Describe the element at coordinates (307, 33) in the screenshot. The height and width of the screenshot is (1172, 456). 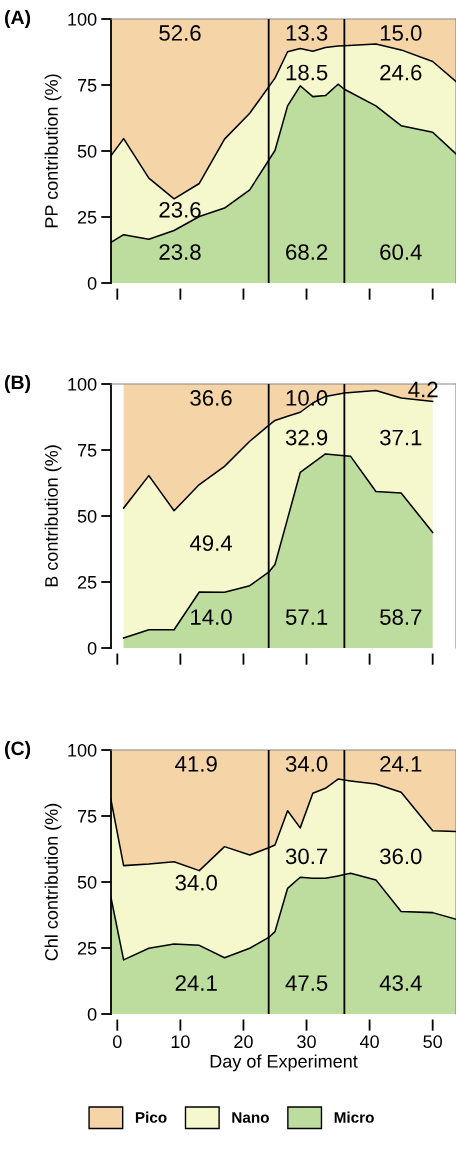
I see `annotation: 13.3` at that location.